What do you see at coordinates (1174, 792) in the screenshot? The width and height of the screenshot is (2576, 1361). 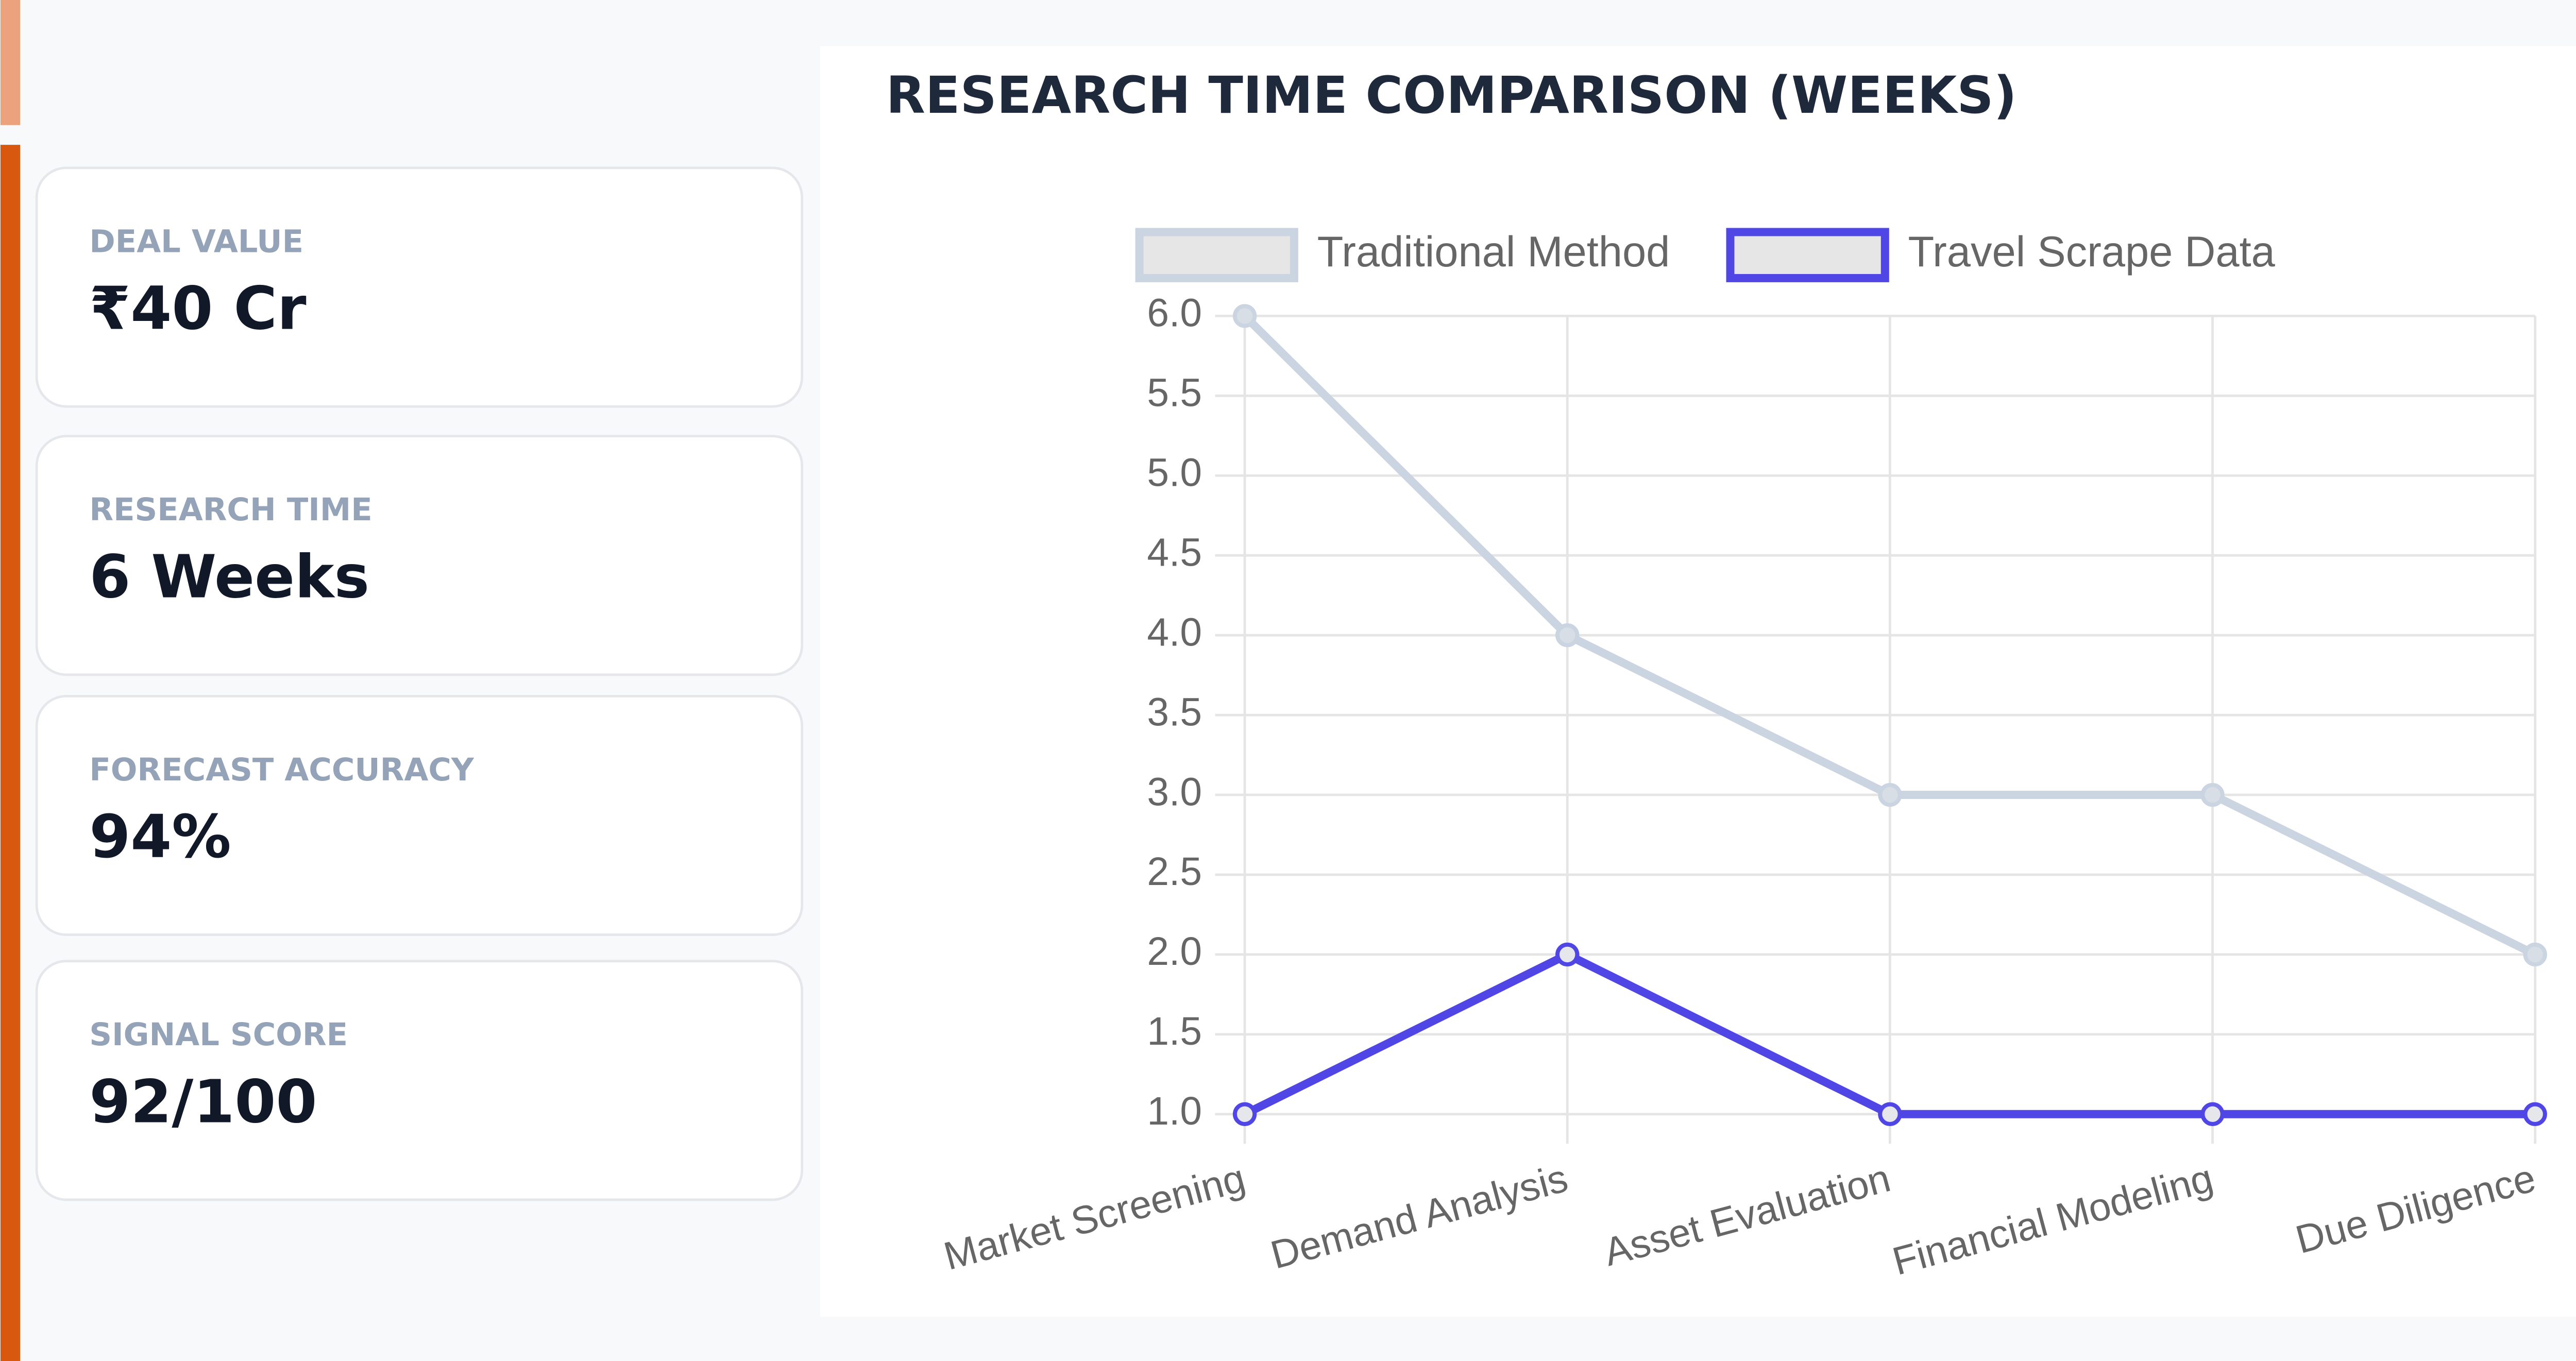 I see `y-tick-label: 3.0` at bounding box center [1174, 792].